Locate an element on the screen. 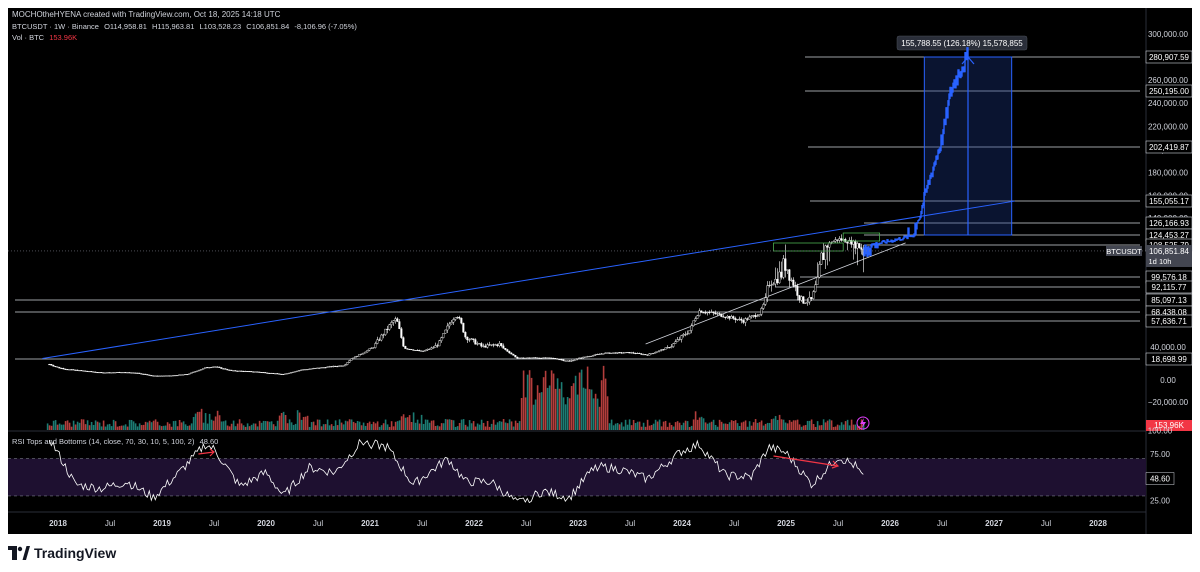 The height and width of the screenshot is (572, 1200). high-value: H115,963.81 is located at coordinates (173, 26).